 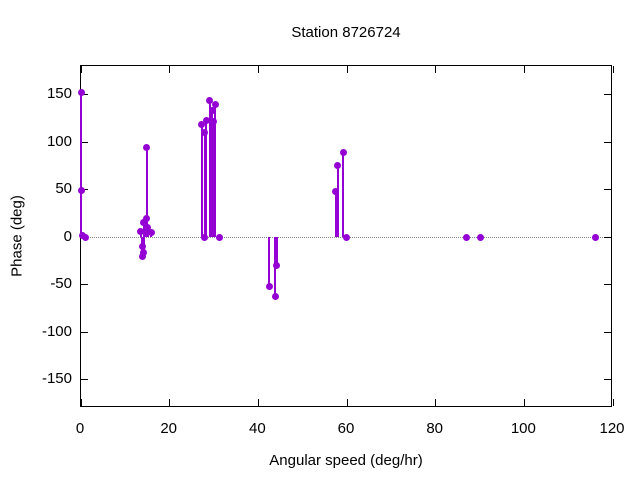 What do you see at coordinates (80, 428) in the screenshot?
I see `x-tick-label: 0` at bounding box center [80, 428].